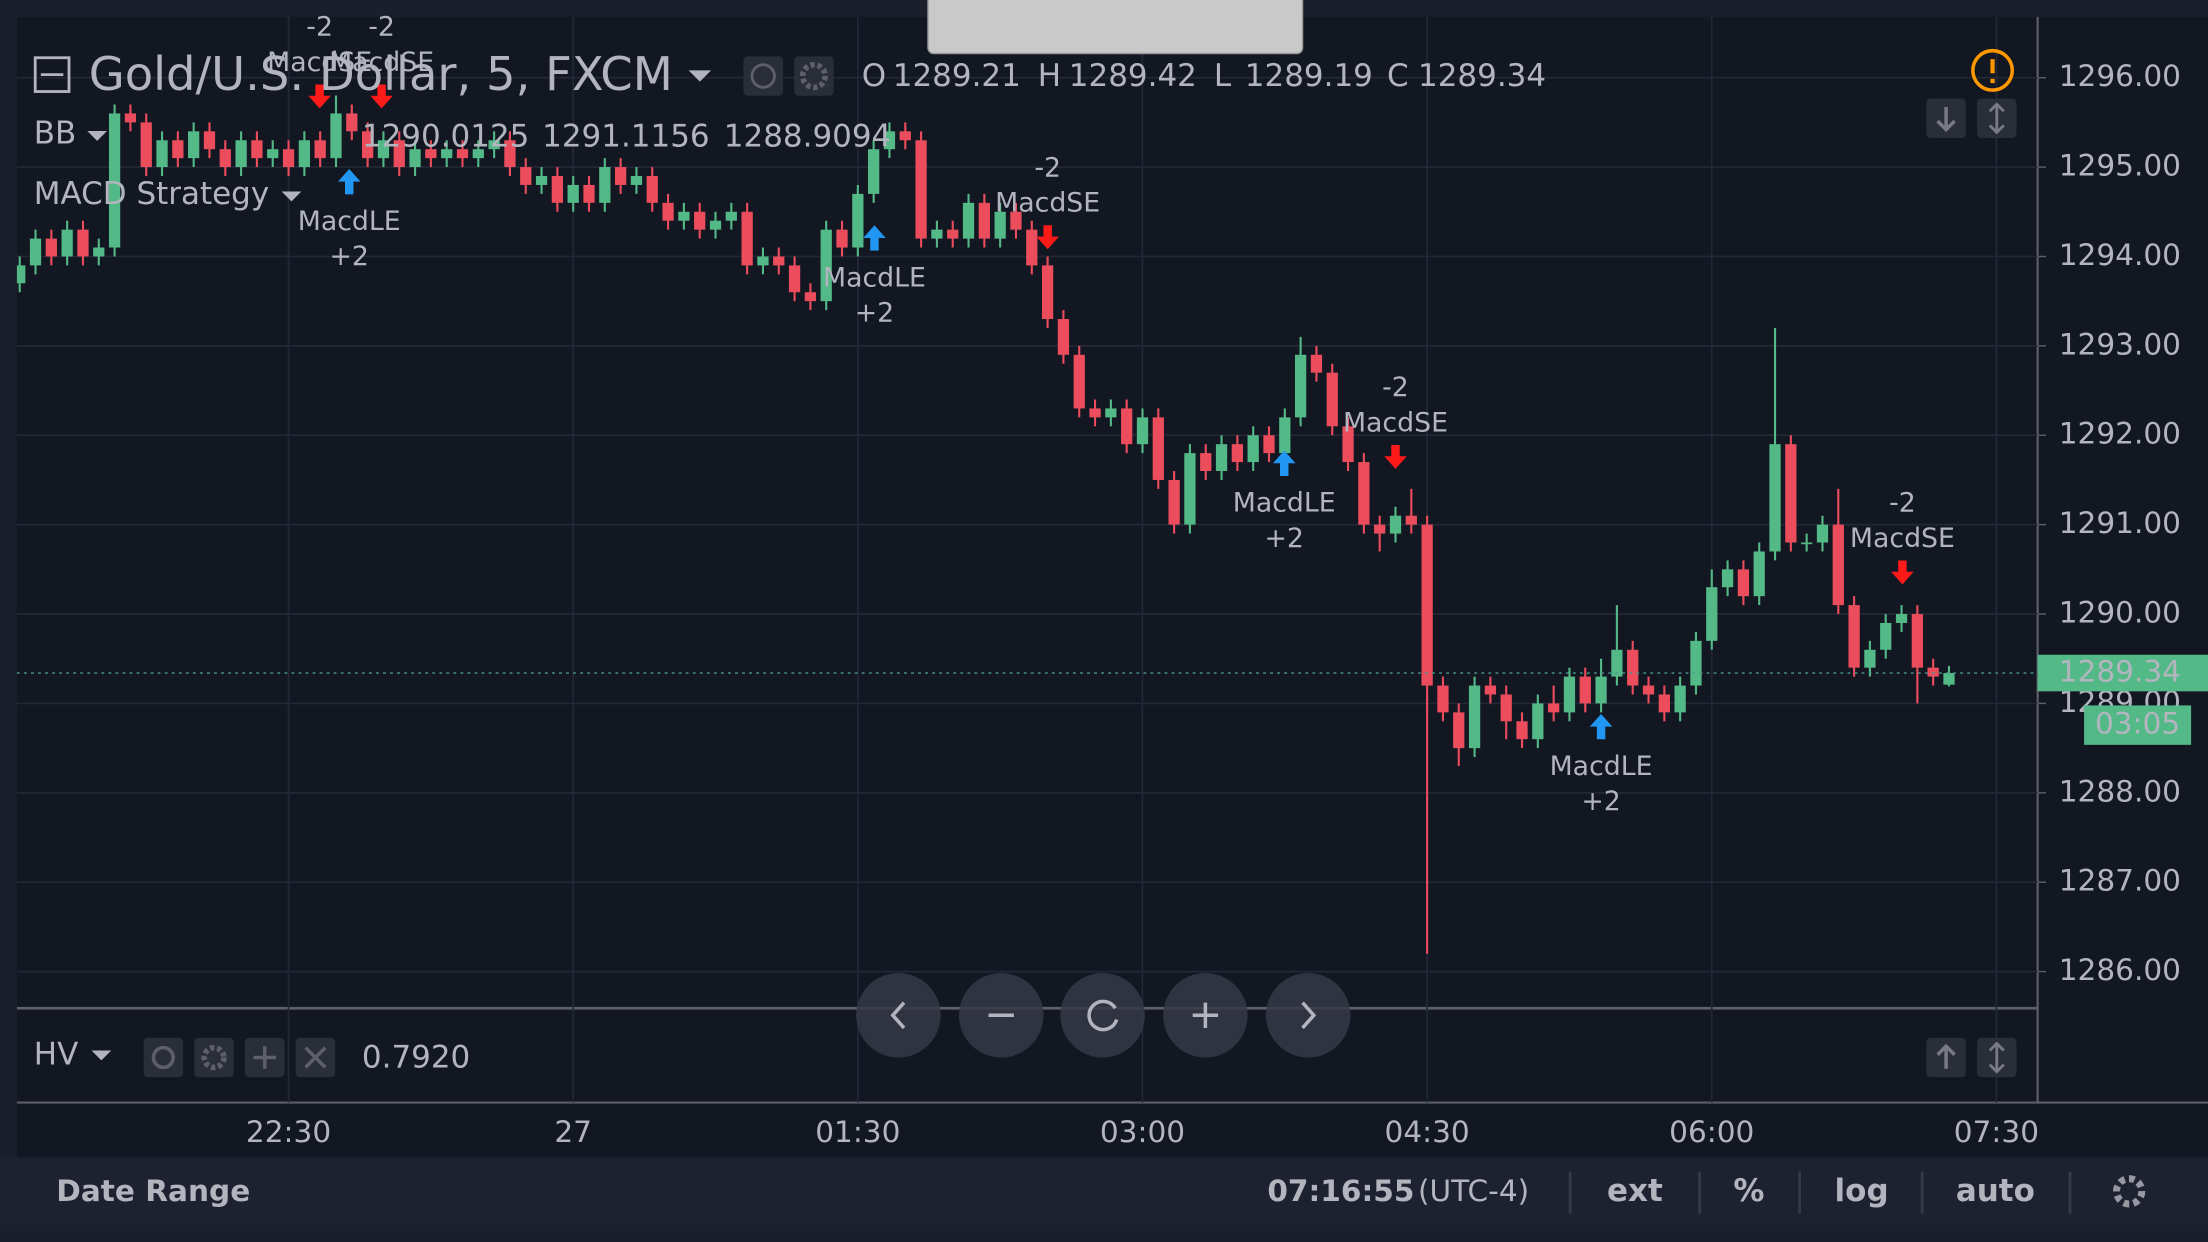 The image size is (2208, 1242). What do you see at coordinates (1862, 1191) in the screenshot?
I see `toolbar-button: log` at bounding box center [1862, 1191].